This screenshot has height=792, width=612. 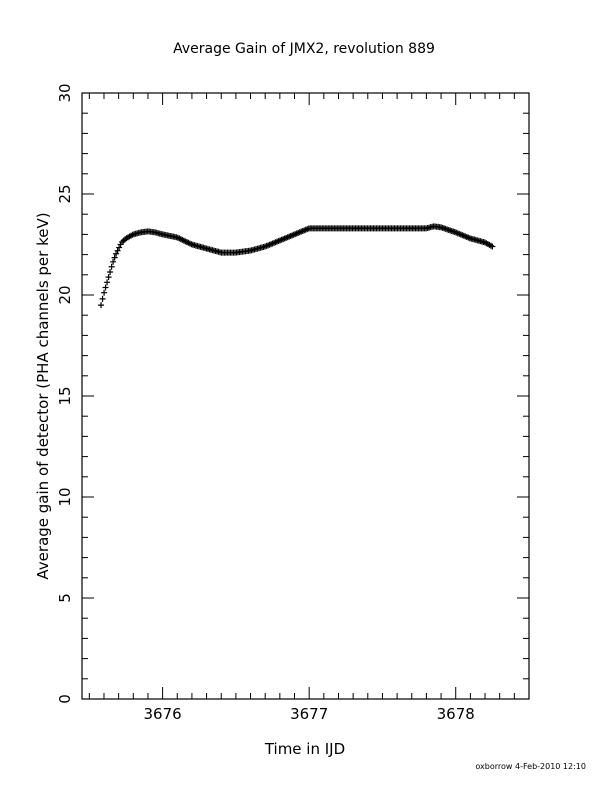 I want to click on x-tick-label: 3677, so click(x=309, y=714).